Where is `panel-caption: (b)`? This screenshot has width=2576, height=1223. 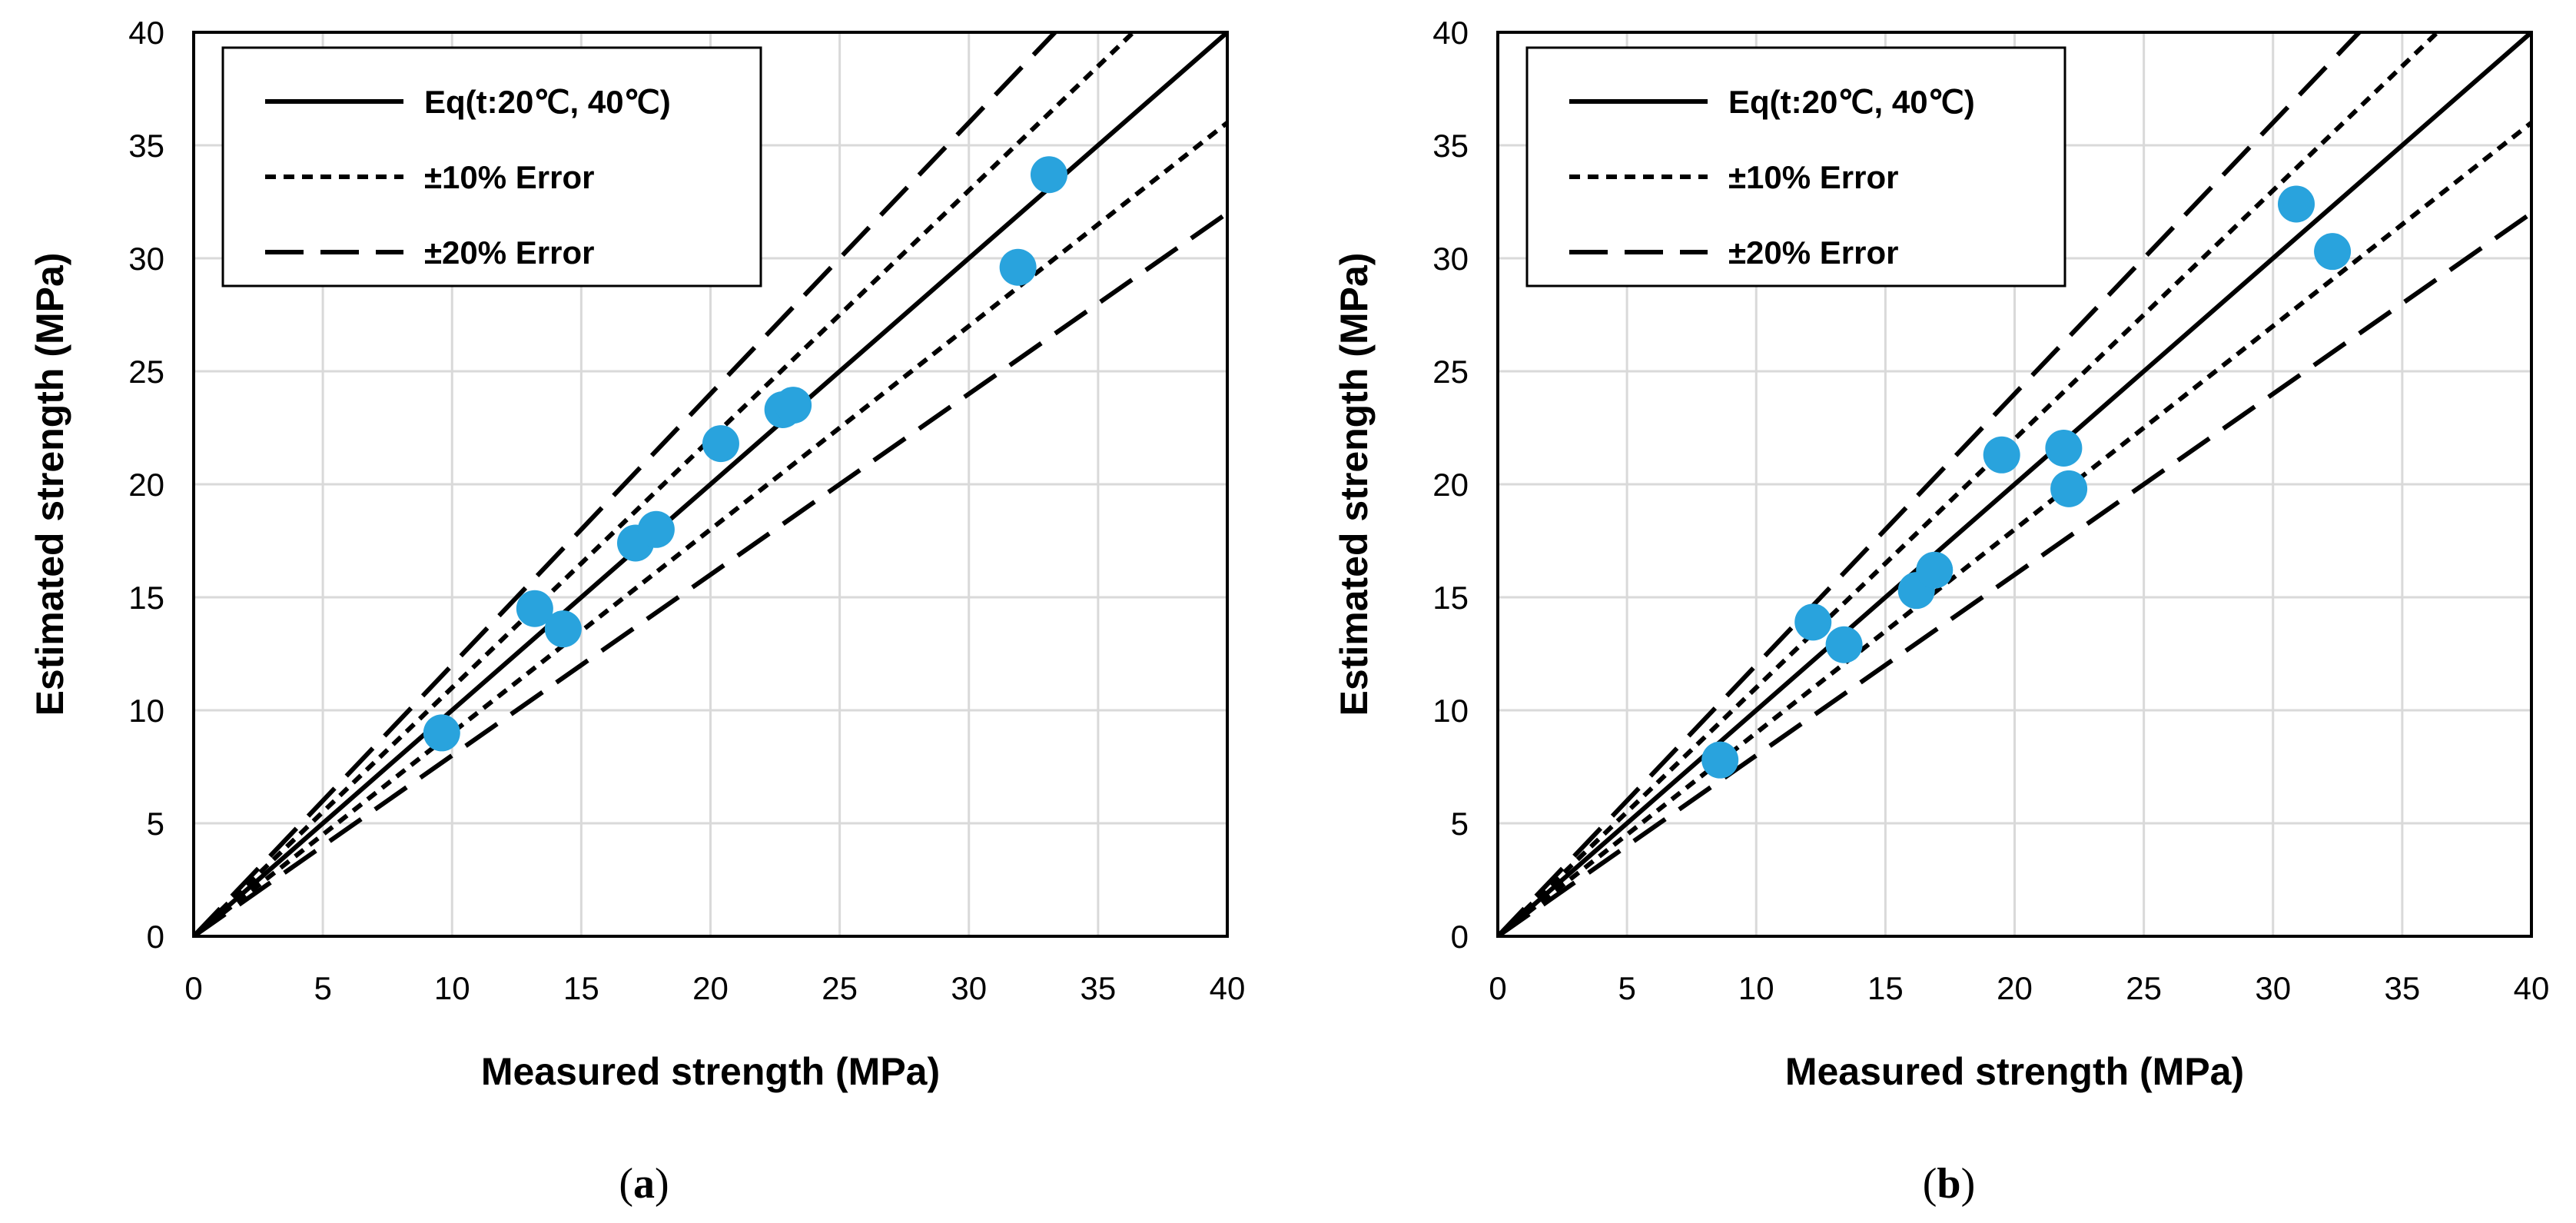
panel-caption: (b) is located at coordinates (1949, 1184).